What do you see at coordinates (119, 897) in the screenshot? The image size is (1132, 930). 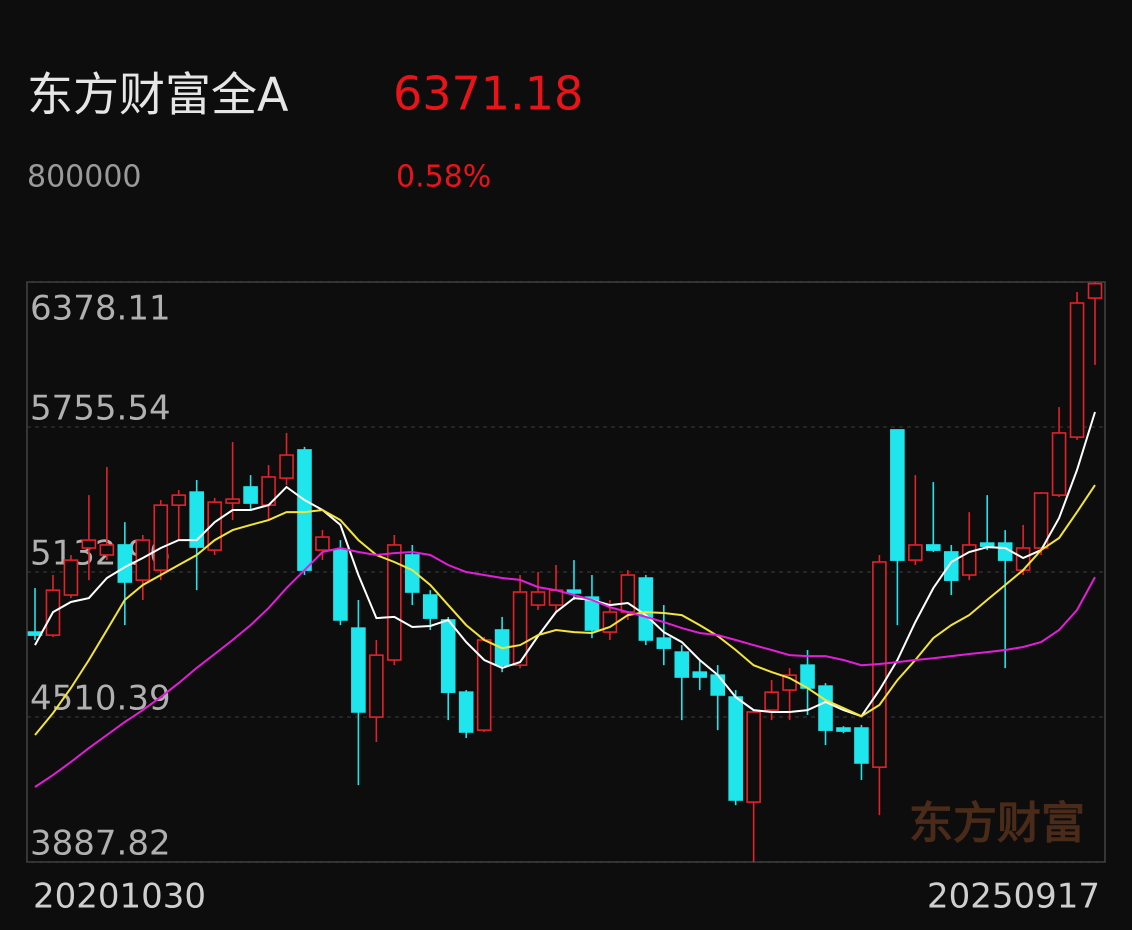 I see `x-tick-label: 20201030` at bounding box center [119, 897].